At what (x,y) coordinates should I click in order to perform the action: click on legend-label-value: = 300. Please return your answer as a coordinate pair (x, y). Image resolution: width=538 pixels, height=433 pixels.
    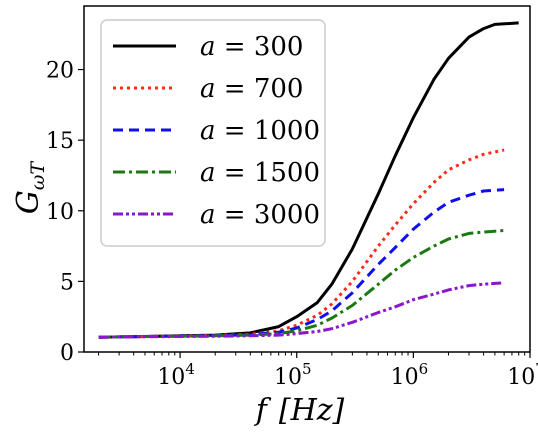
    Looking at the image, I should click on (260, 47).